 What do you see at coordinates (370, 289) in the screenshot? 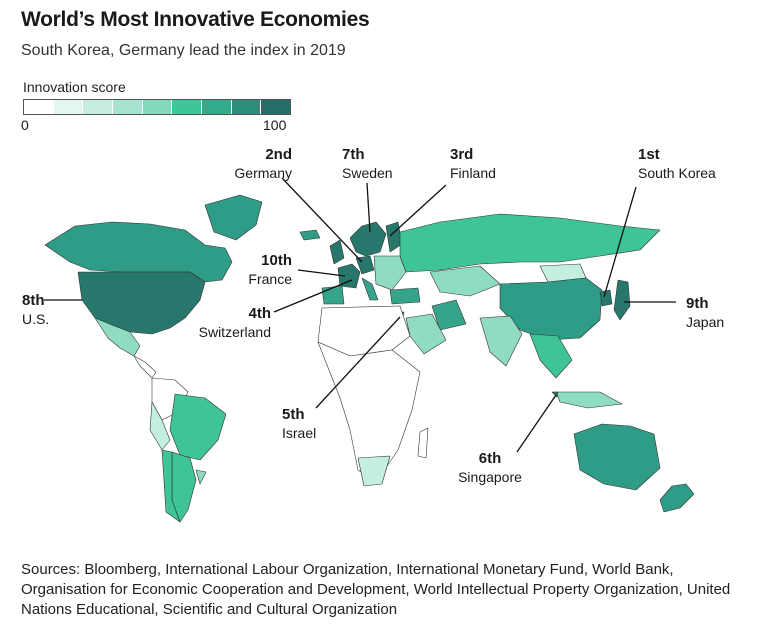
I see `region-italy` at bounding box center [370, 289].